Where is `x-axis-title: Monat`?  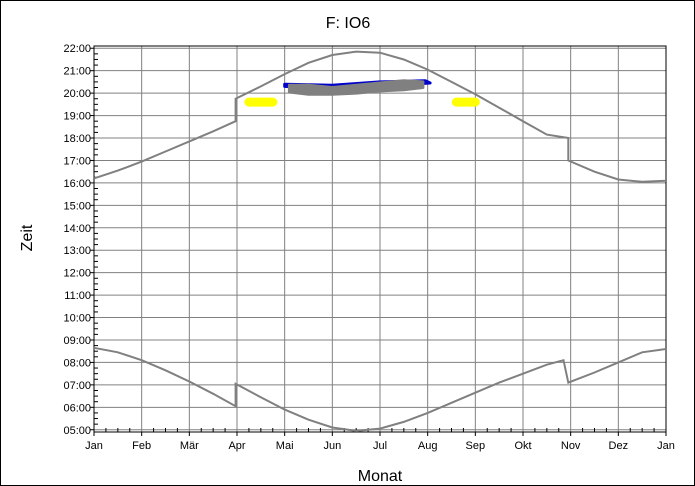 x-axis-title: Monat is located at coordinates (380, 476).